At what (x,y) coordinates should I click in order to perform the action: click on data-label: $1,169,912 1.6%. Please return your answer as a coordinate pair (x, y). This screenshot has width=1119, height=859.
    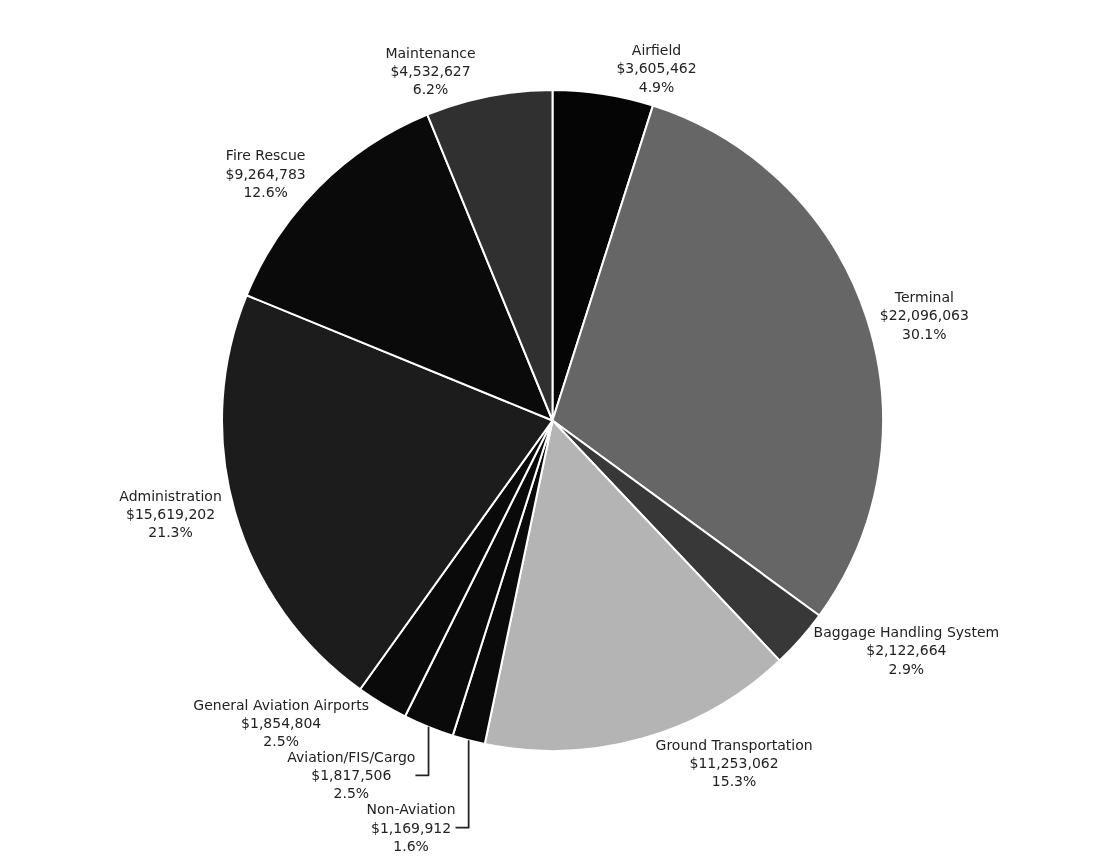
    Looking at the image, I should click on (411, 836).